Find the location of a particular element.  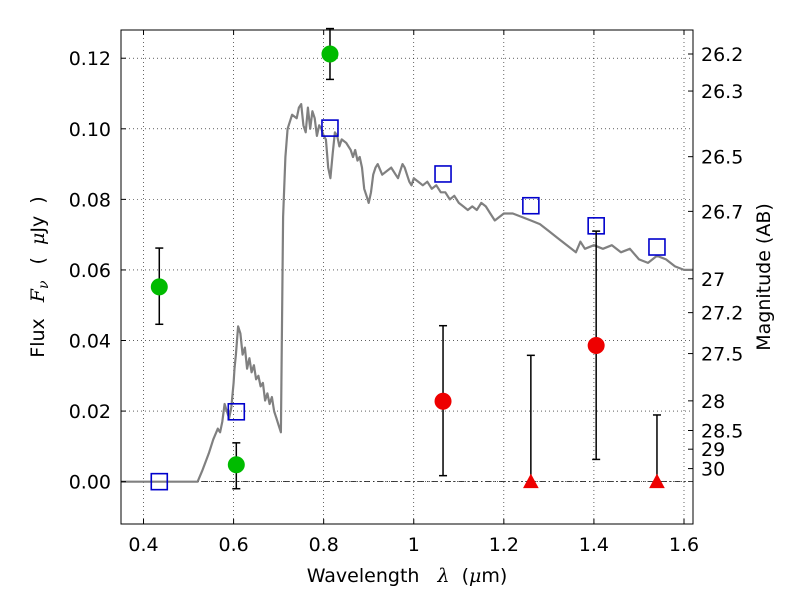

y-tick-label: 0.02 is located at coordinates (90, 412).